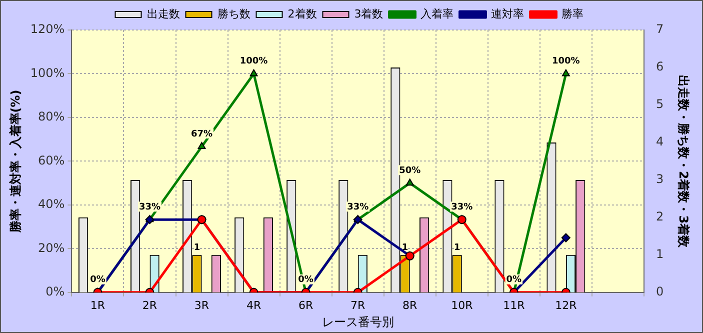 Image resolution: width=703 pixels, height=333 pixels. What do you see at coordinates (660, 104) in the screenshot?
I see `y2-tick-label: 5` at bounding box center [660, 104].